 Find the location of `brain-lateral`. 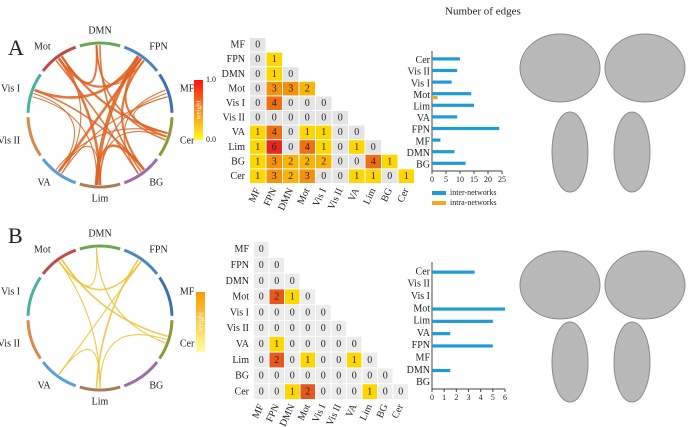

brain-lateral is located at coordinates (645, 285).